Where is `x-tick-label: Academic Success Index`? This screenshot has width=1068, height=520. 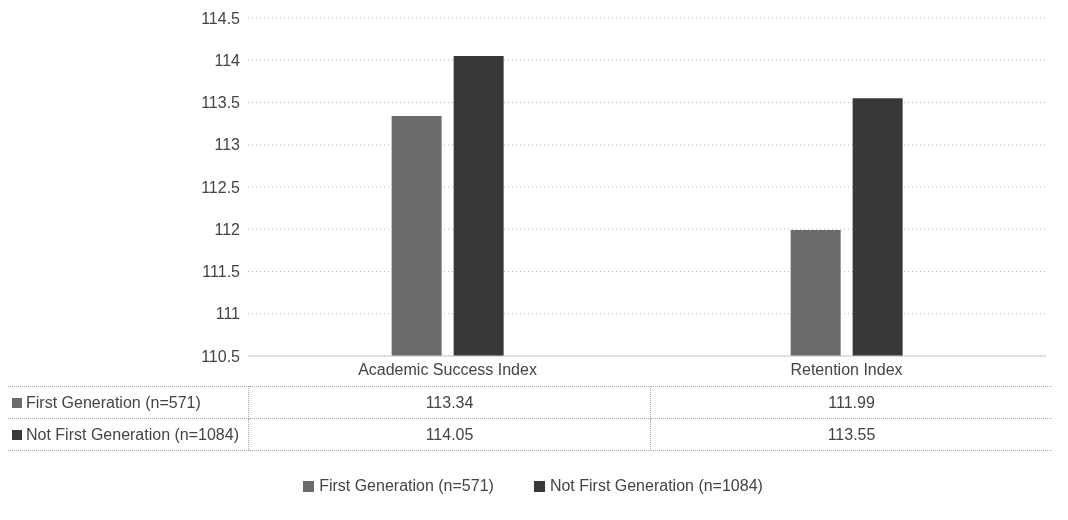 x-tick-label: Academic Success Index is located at coordinates (447, 370).